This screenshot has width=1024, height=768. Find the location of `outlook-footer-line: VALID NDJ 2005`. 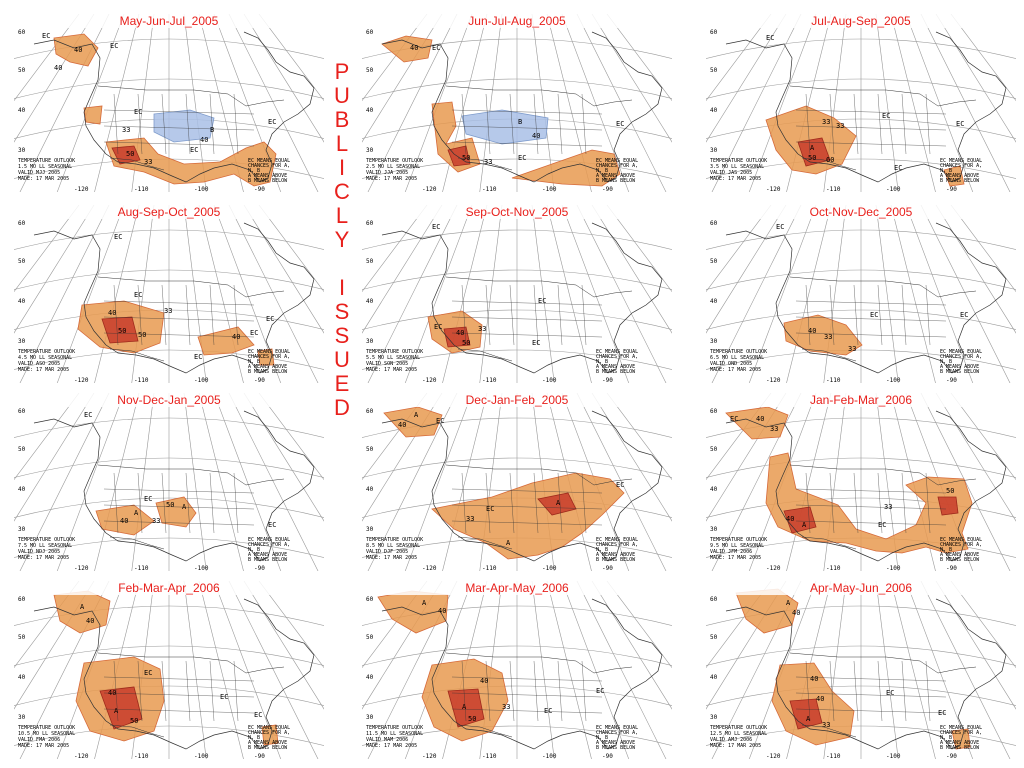

outlook-footer-line: VALID NDJ 2005 is located at coordinates (39, 552).